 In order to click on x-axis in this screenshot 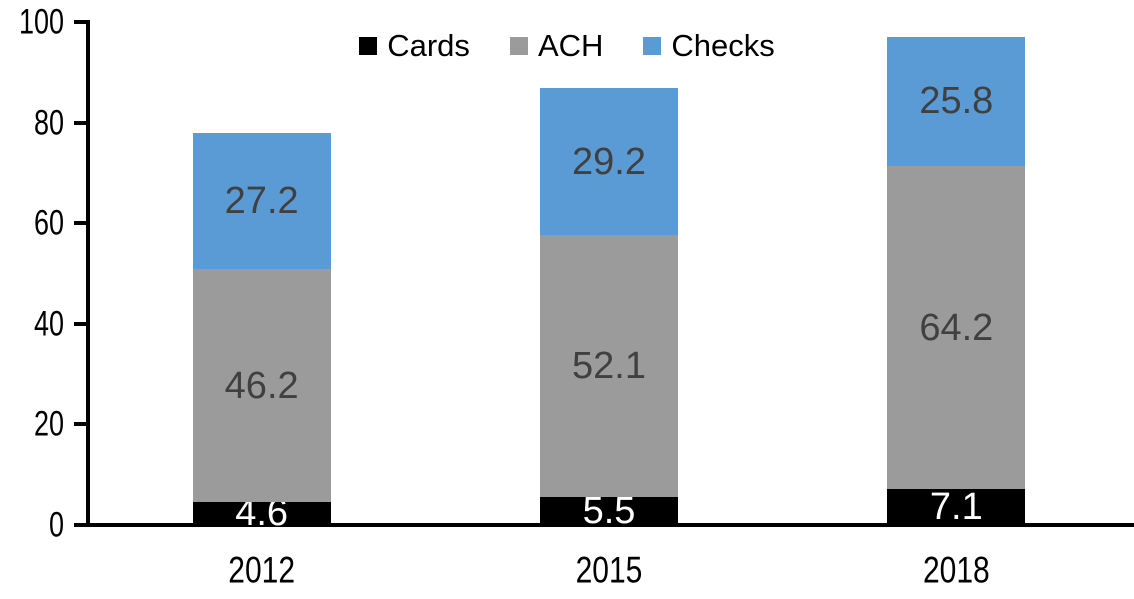, I will do `click(604, 525)`.